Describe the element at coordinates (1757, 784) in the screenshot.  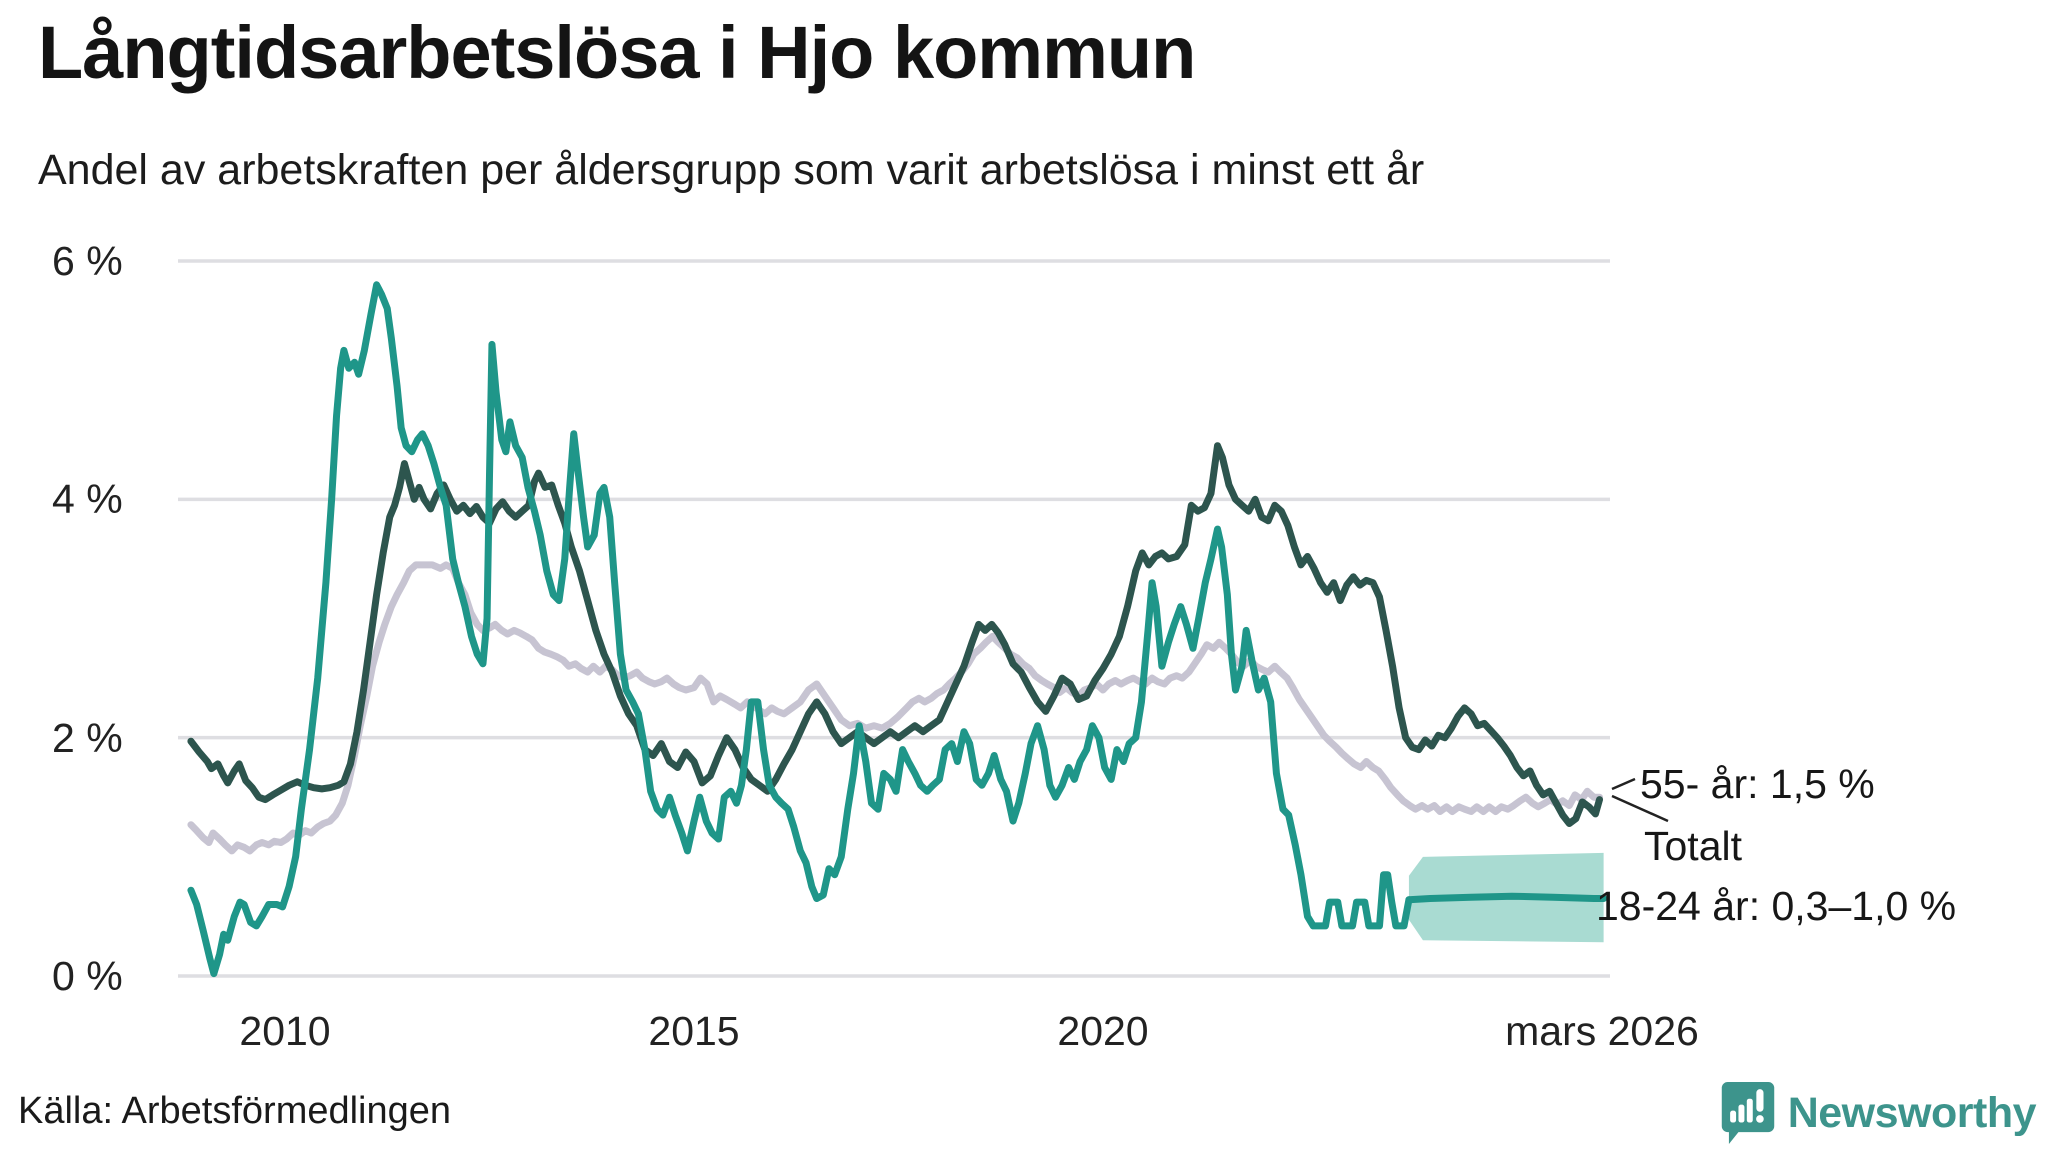
I see `annotation-55-ar: 55- år: 1,5 %` at that location.